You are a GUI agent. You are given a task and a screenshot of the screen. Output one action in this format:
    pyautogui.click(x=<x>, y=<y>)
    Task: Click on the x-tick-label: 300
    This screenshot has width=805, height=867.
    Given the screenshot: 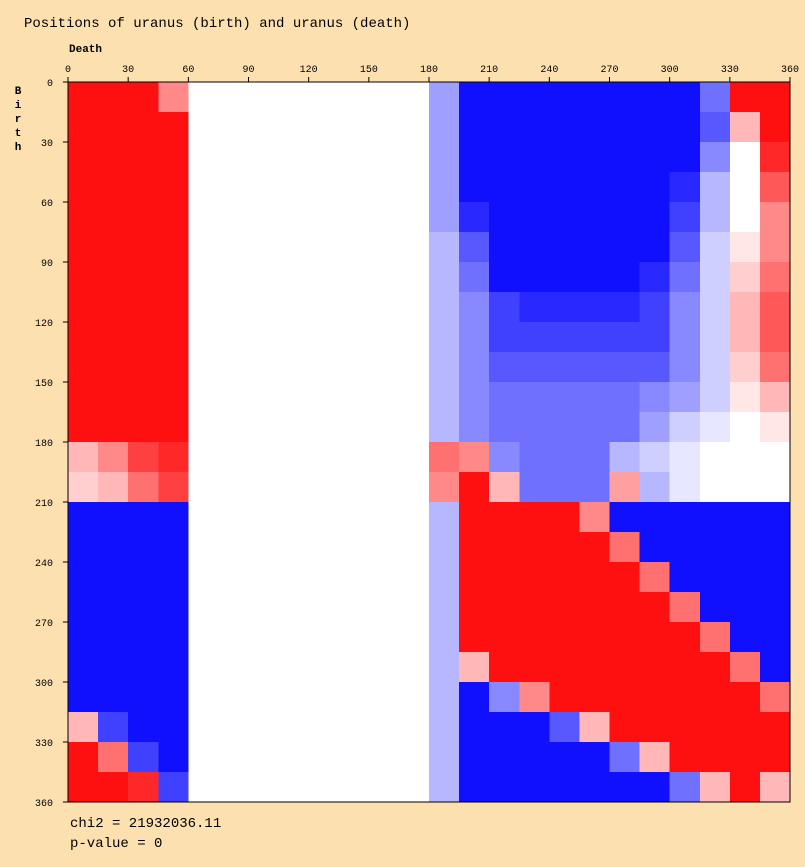 What is the action you would take?
    pyautogui.click(x=670, y=70)
    